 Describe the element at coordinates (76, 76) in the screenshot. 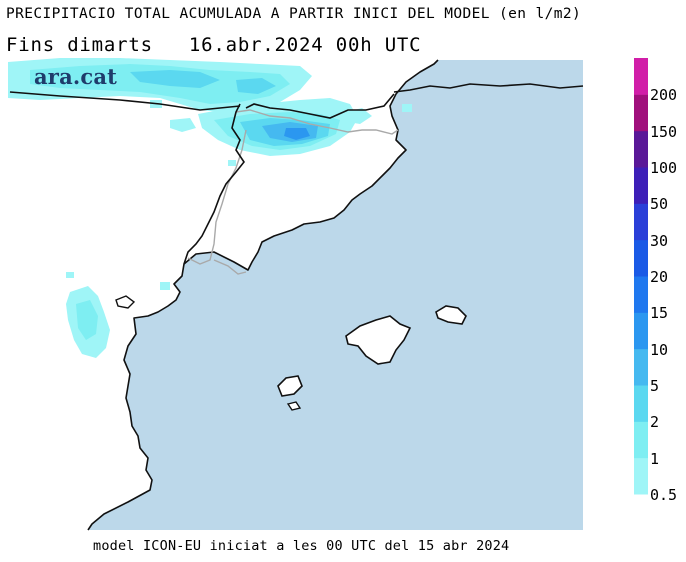

I see `ara-cat-logo: ara.cat` at that location.